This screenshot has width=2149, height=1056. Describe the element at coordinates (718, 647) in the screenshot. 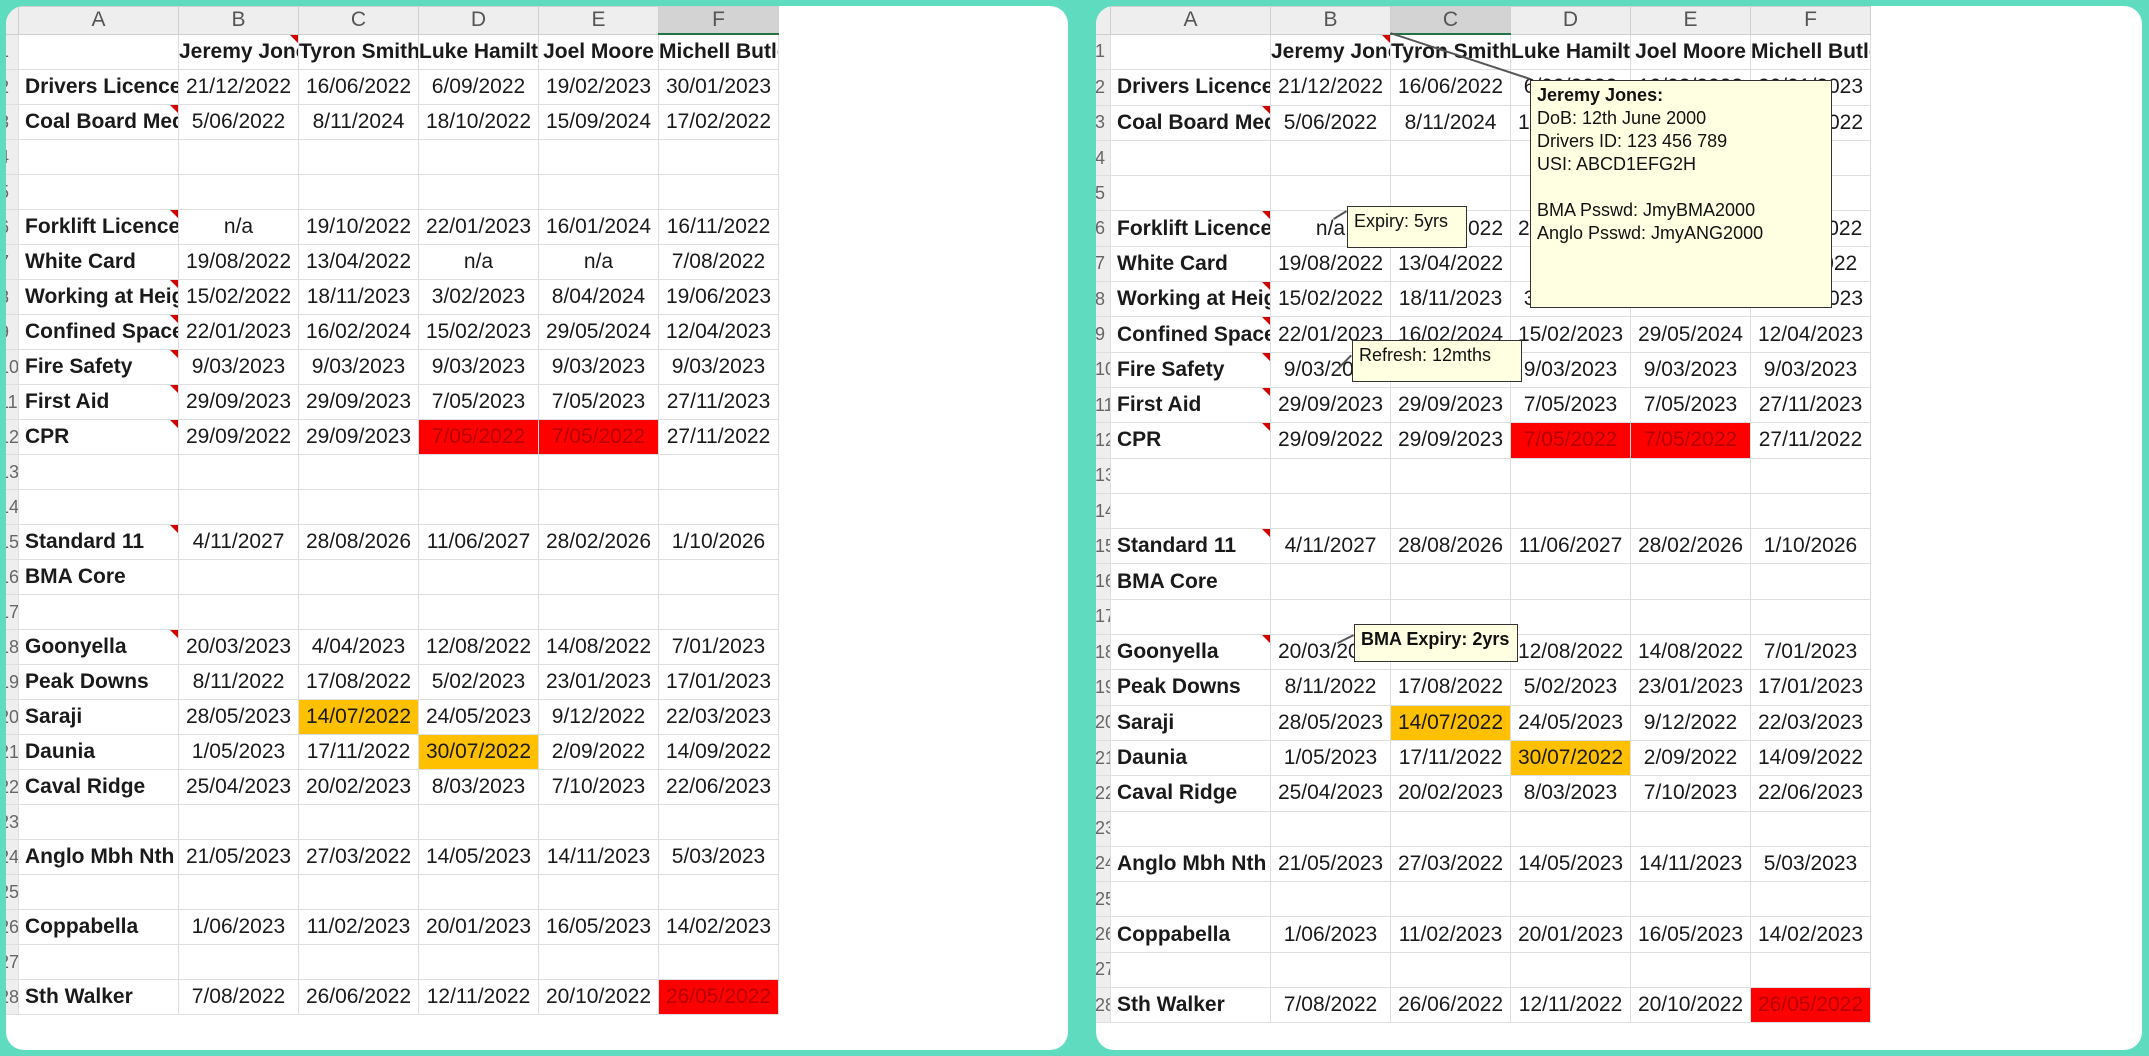

I see `date-cell: 7/01/2023` at that location.